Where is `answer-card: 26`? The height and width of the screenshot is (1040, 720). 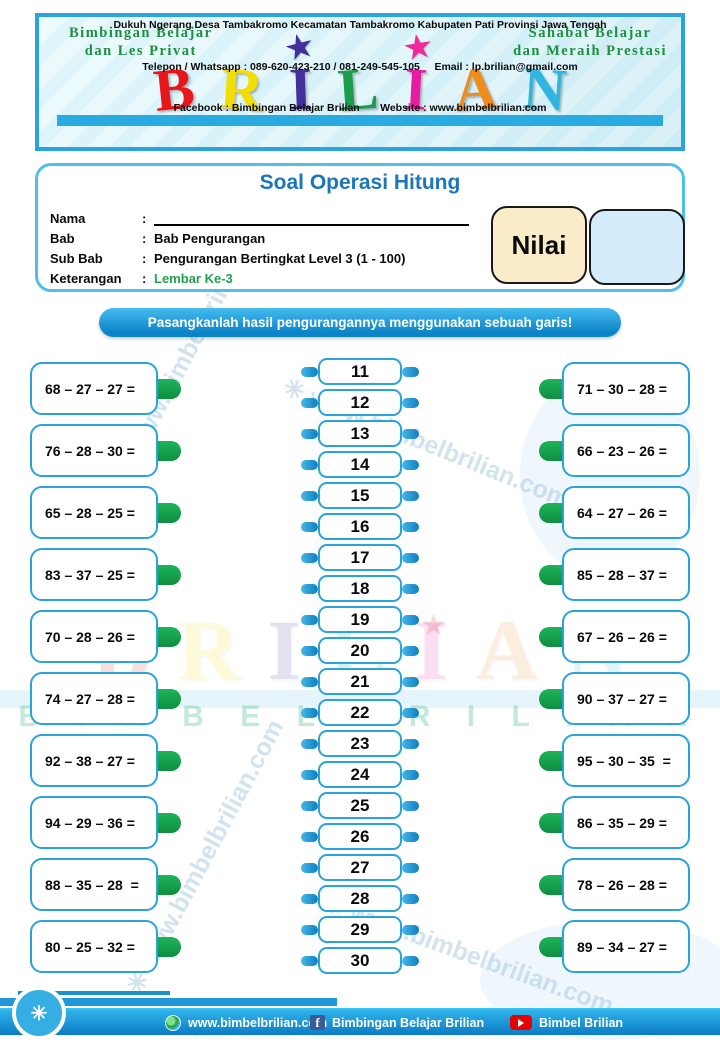
answer-card: 26 is located at coordinates (360, 836).